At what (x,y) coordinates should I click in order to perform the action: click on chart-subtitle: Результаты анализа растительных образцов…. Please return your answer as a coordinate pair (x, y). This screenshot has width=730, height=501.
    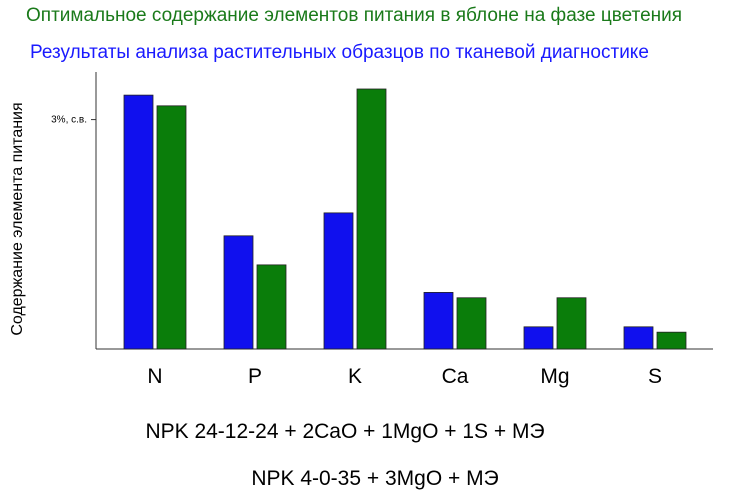
    Looking at the image, I should click on (339, 52).